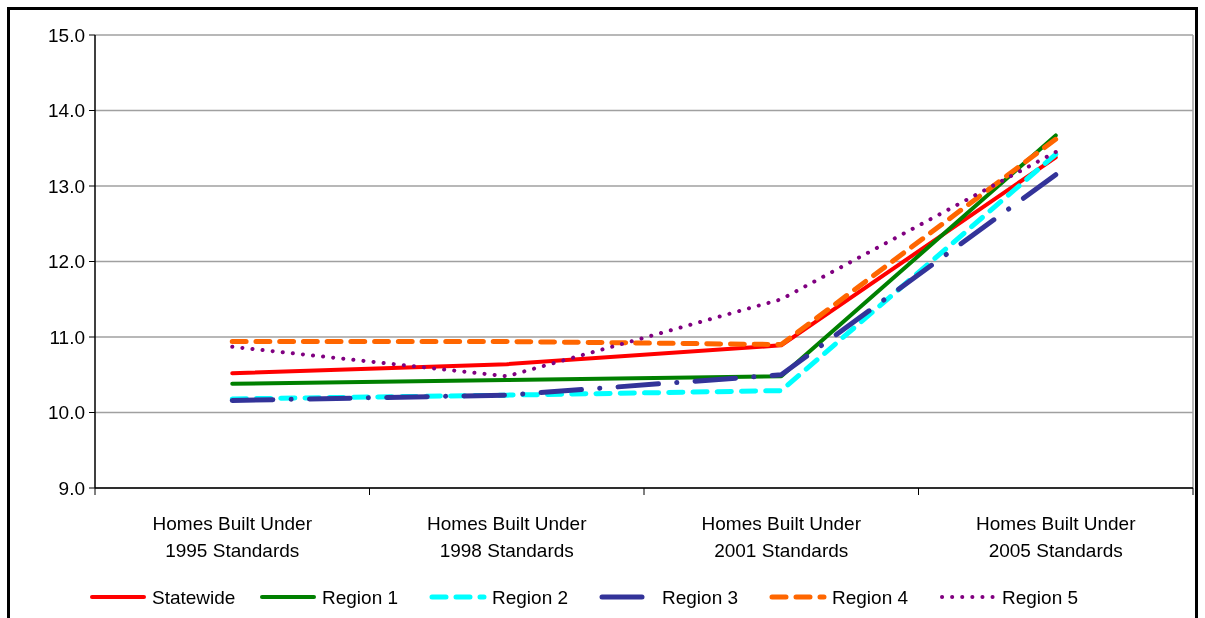 This screenshot has height=618, width=1205. What do you see at coordinates (67, 337) in the screenshot?
I see `y-tick-label: 11.0` at bounding box center [67, 337].